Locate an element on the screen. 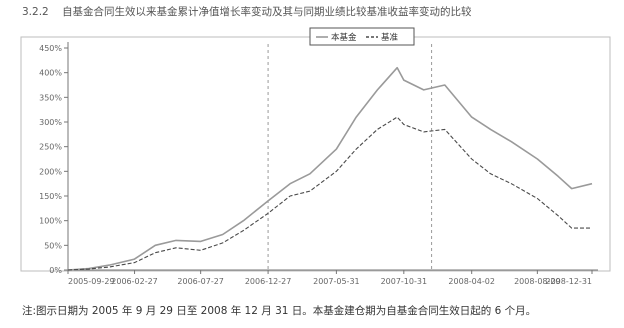  y-tick-label: 250% is located at coordinates (50, 147).